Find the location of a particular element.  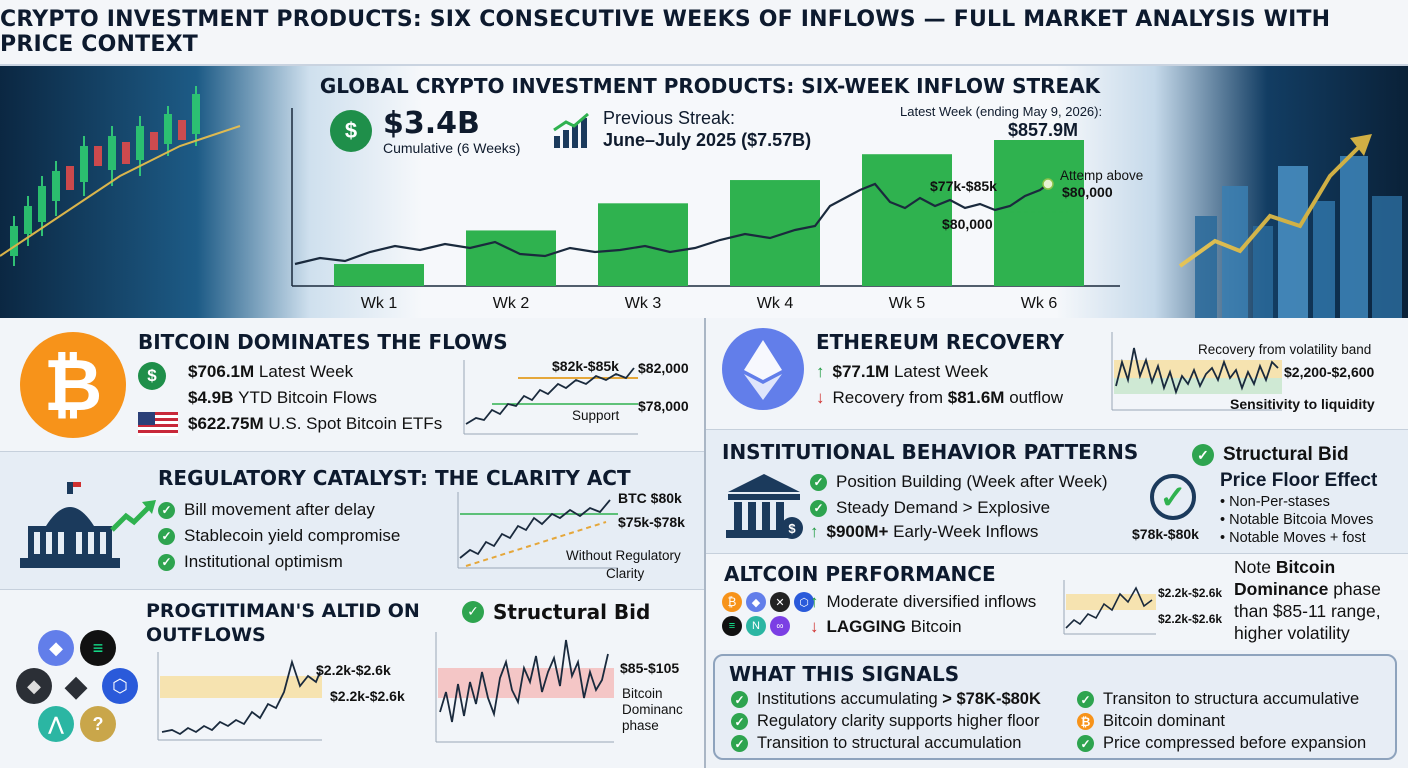

bitcoin-small-icon: ₿ is located at coordinates (732, 602).